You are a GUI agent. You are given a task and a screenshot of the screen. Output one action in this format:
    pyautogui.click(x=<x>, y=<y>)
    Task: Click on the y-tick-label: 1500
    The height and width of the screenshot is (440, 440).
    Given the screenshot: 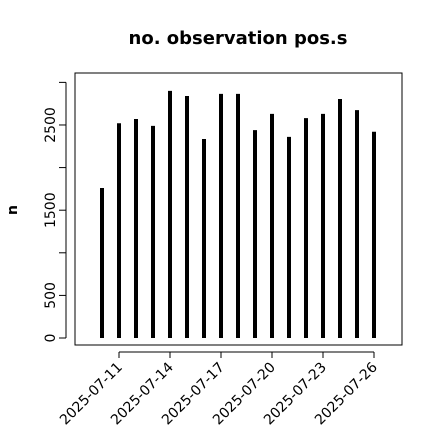 What is the action you would take?
    pyautogui.click(x=51, y=210)
    